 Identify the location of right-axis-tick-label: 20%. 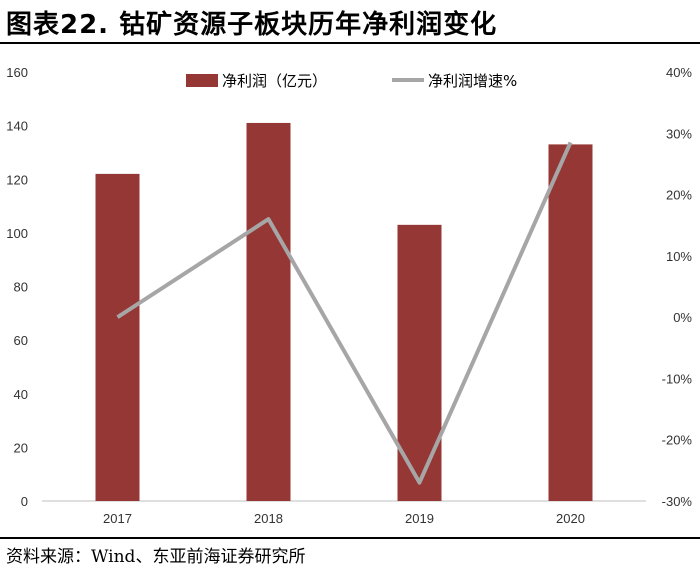
(679, 195).